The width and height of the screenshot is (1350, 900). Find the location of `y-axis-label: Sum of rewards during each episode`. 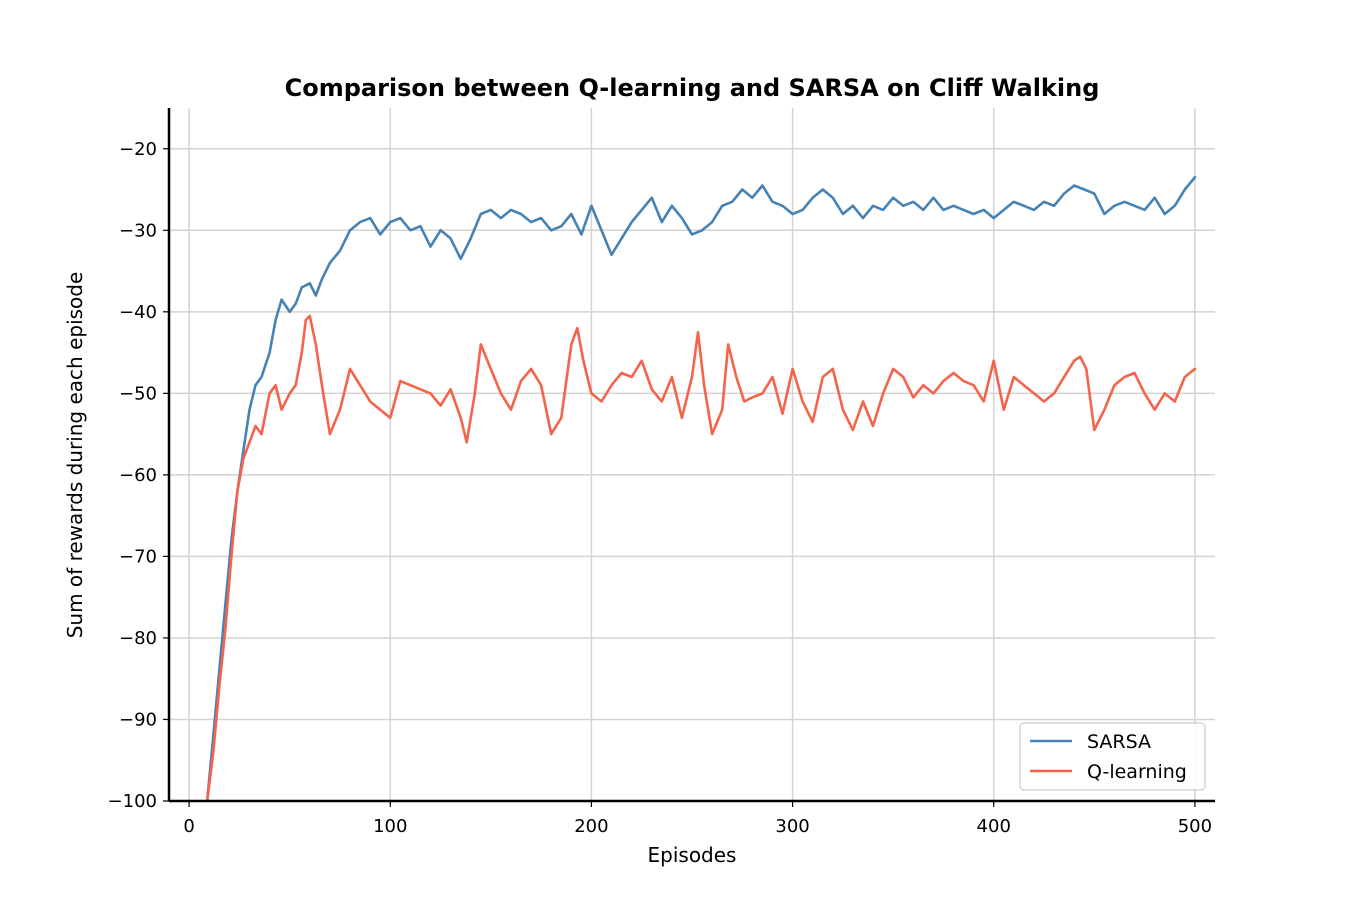

y-axis-label: Sum of rewards during each episode is located at coordinates (75, 455).